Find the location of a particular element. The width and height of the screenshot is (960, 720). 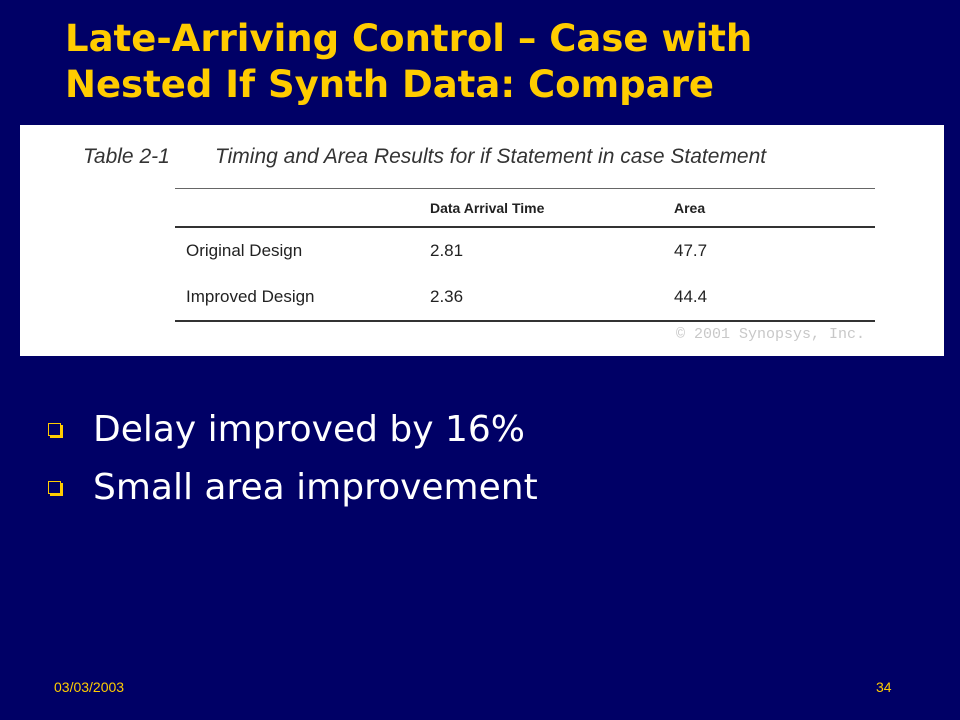

column-header-area: Area is located at coordinates (690, 207).